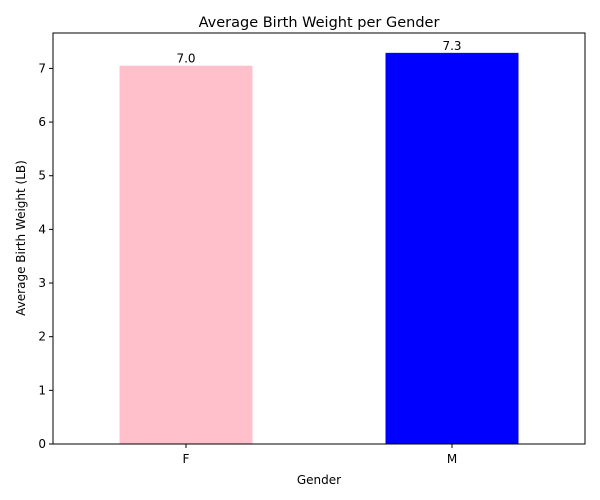 The height and width of the screenshot is (500, 600). Describe the element at coordinates (42, 68) in the screenshot. I see `y-tick-label-7: 7` at that location.